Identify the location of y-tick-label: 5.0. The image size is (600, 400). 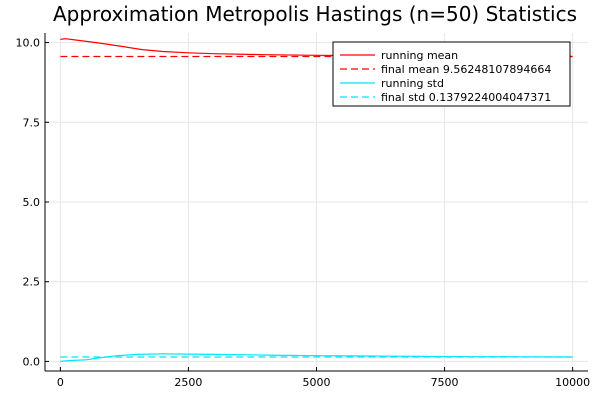
(32, 202).